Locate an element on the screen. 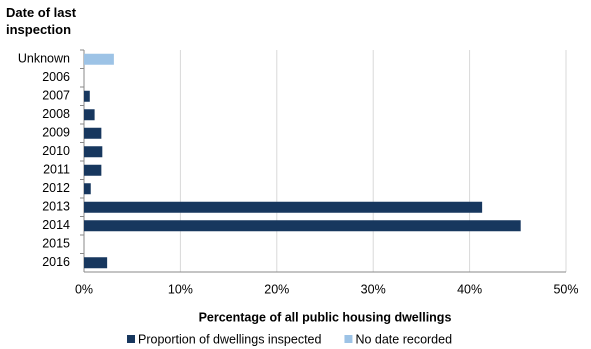 The width and height of the screenshot is (591, 349). x-tick-label: 20% is located at coordinates (276, 289).